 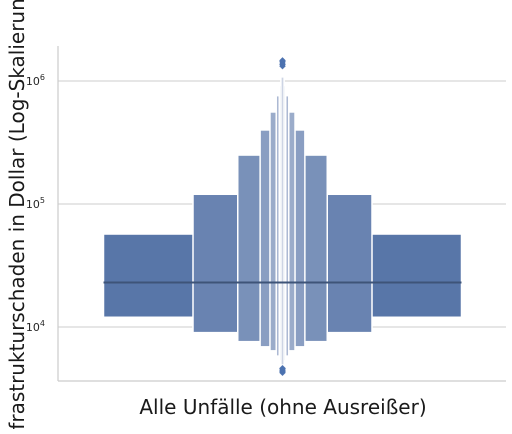 I want to click on y-tick-labels: 10⁴ 10⁵ 10⁶, so click(x=35, y=203).